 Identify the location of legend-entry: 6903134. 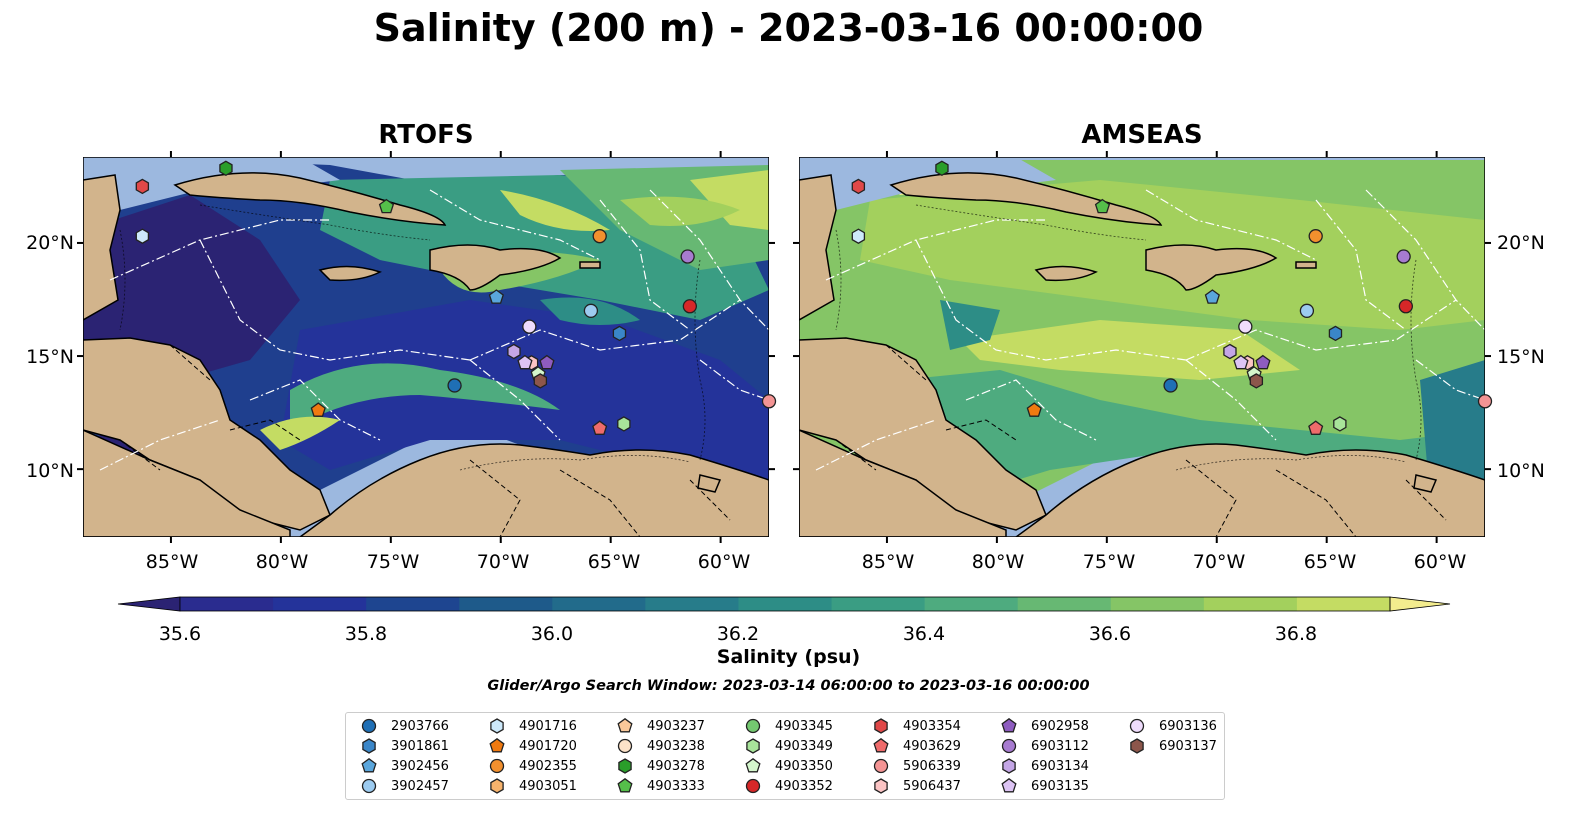
(1043, 766).